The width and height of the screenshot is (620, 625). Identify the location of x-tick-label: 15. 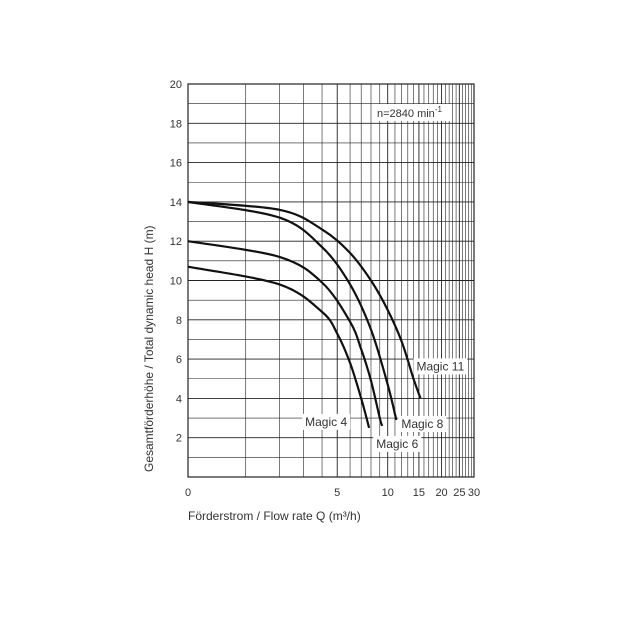
(419, 493).